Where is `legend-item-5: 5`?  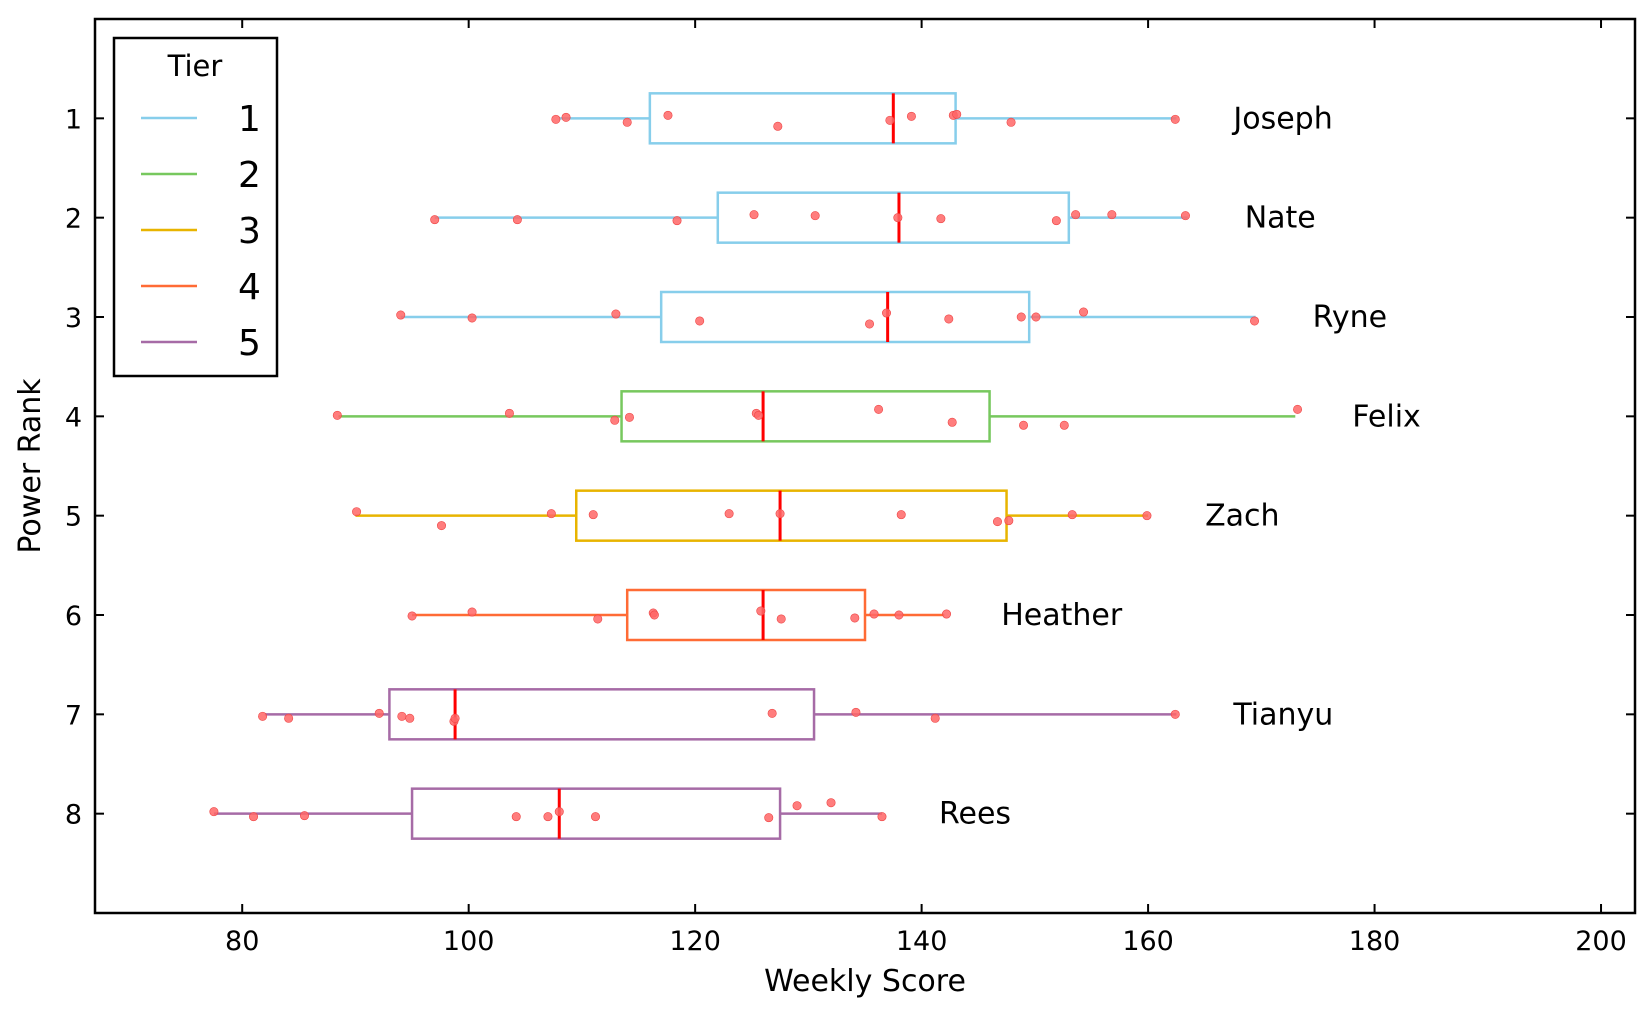 legend-item-5: 5 is located at coordinates (201, 343).